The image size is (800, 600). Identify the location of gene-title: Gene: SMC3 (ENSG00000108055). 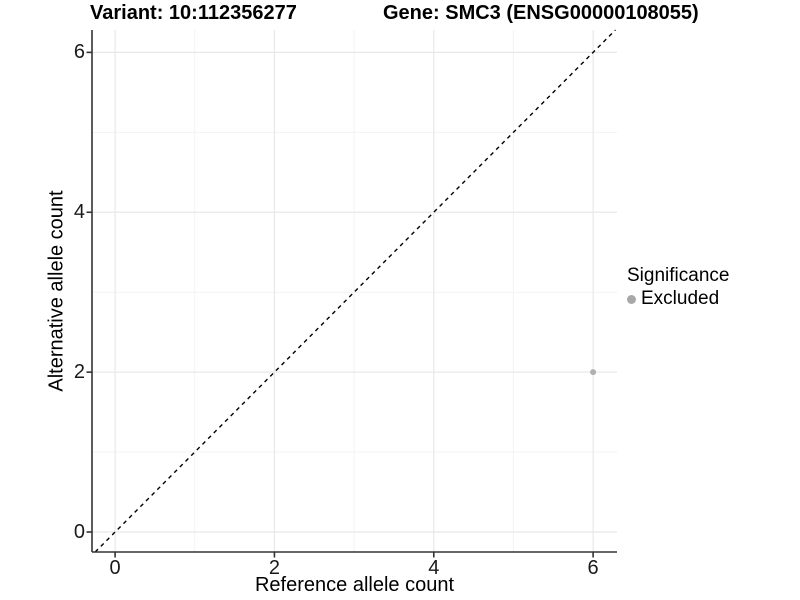
(541, 13).